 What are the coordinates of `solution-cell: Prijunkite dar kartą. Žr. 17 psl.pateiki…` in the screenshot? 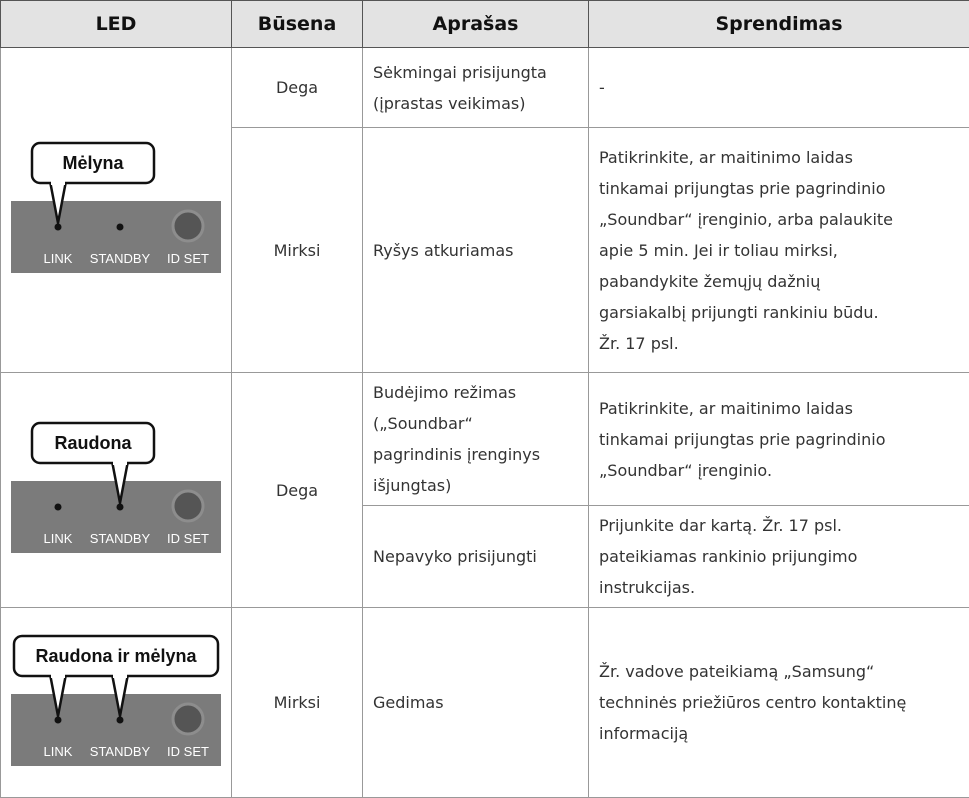 It's located at (779, 557).